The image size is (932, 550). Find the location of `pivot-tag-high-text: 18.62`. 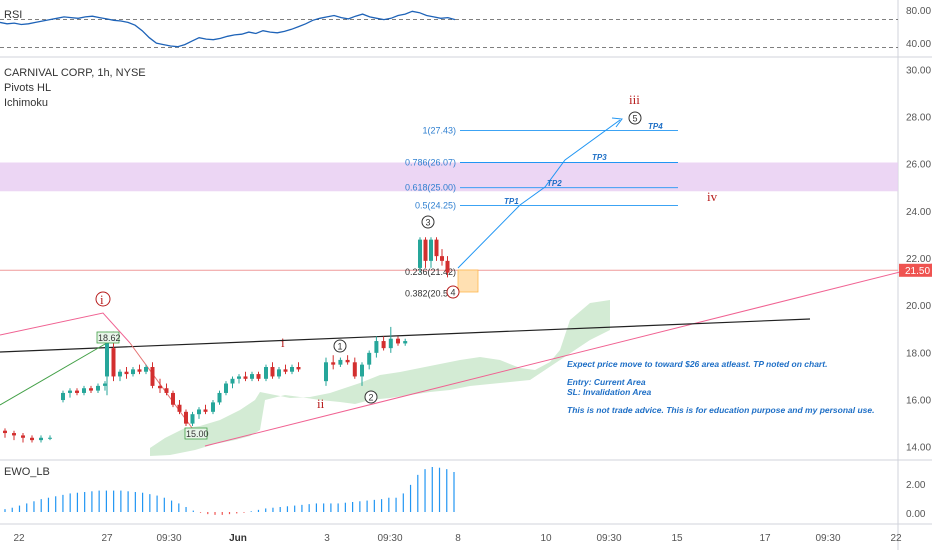

pivot-tag-high-text: 18.62 is located at coordinates (109, 338).